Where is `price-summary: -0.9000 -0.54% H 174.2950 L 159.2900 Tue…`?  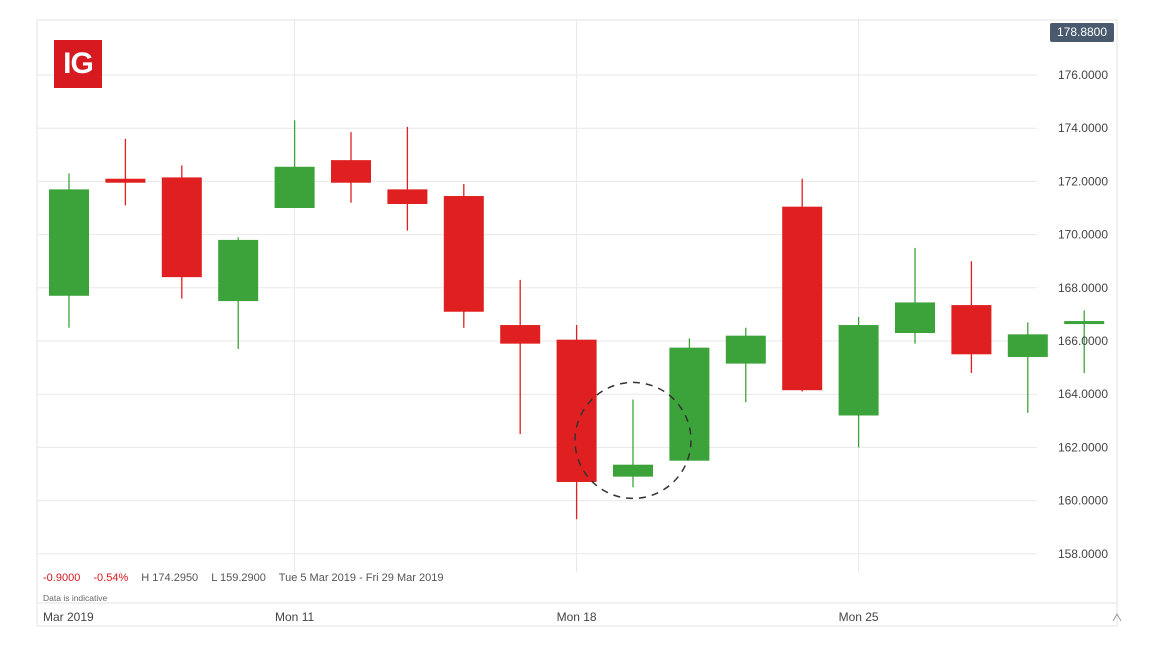 price-summary: -0.9000 -0.54% H 174.2950 L 159.2900 Tue… is located at coordinates (248, 578).